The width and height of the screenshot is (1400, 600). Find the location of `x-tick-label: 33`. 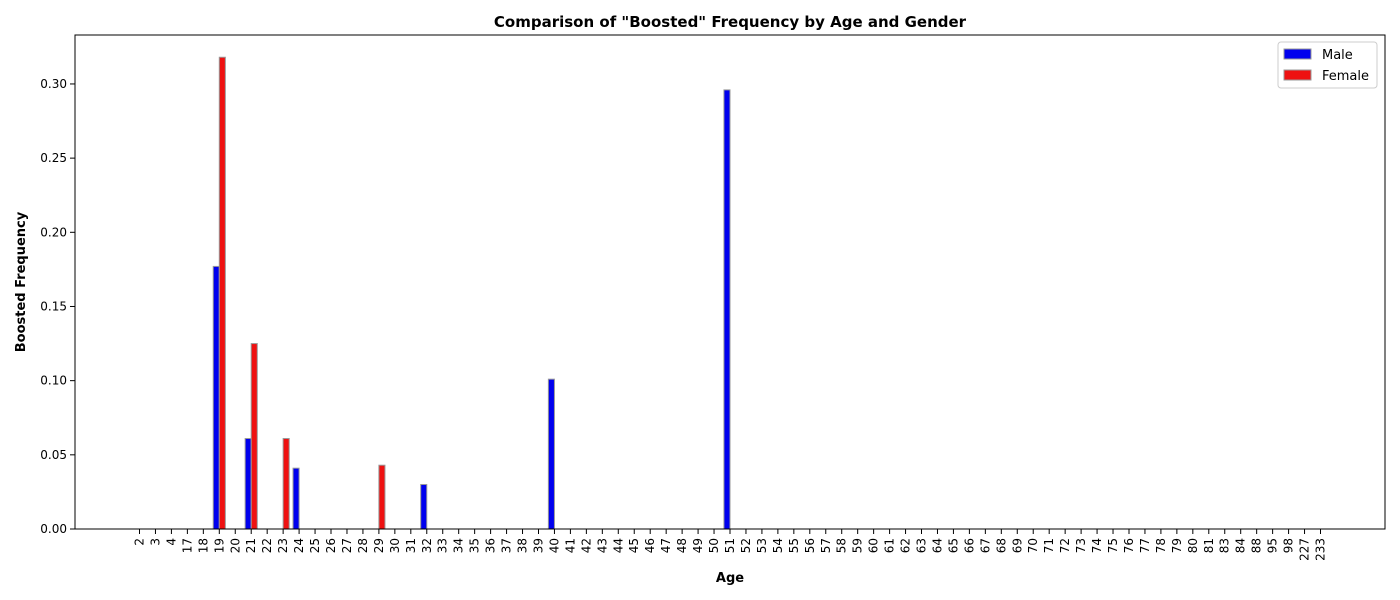

x-tick-label: 33 is located at coordinates (443, 545).